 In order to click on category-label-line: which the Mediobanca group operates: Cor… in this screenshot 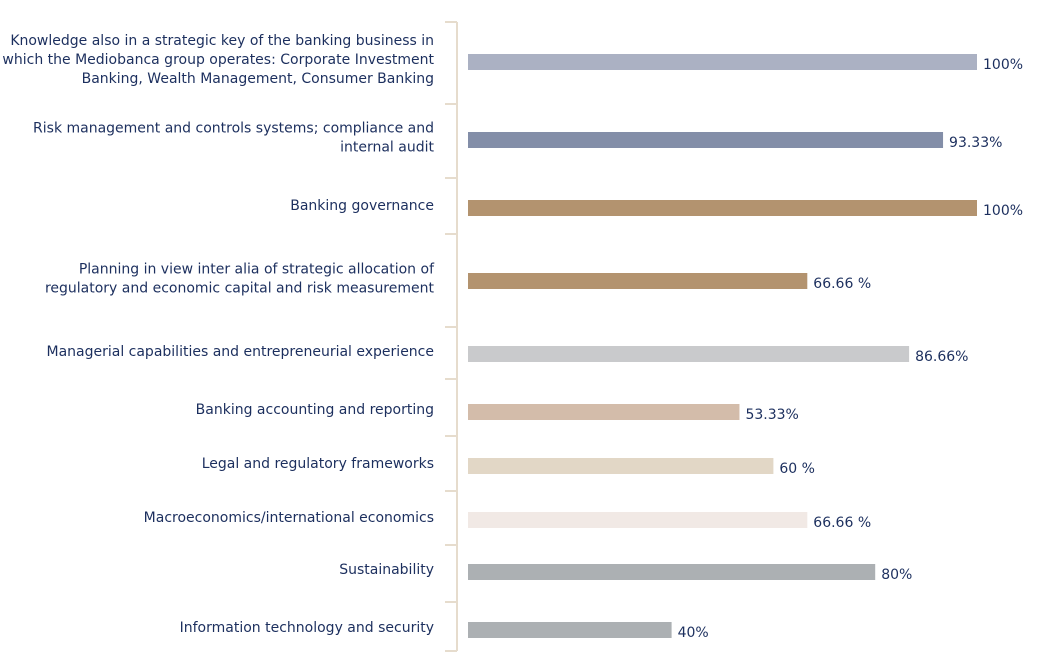, I will do `click(218, 60)`.